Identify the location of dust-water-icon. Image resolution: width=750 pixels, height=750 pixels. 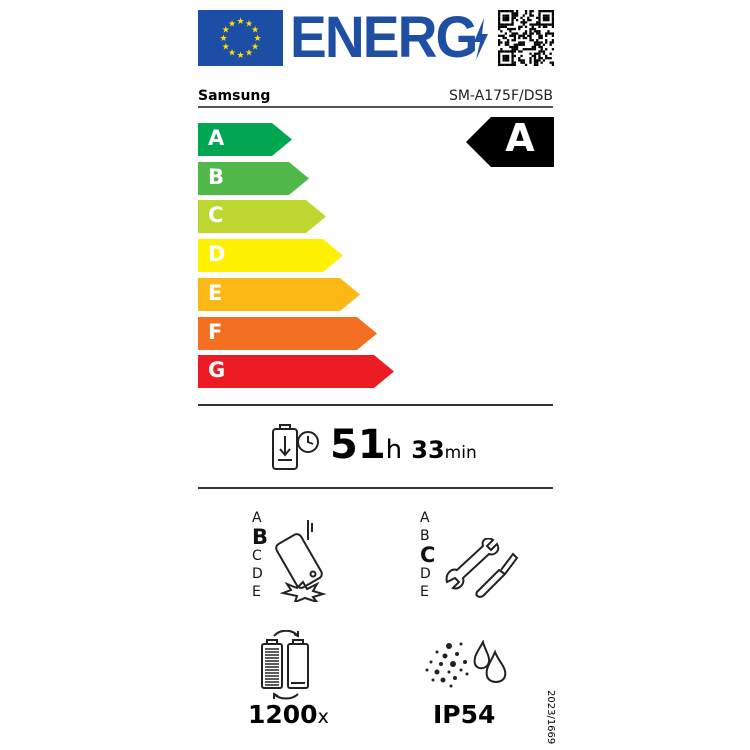
(466, 664).